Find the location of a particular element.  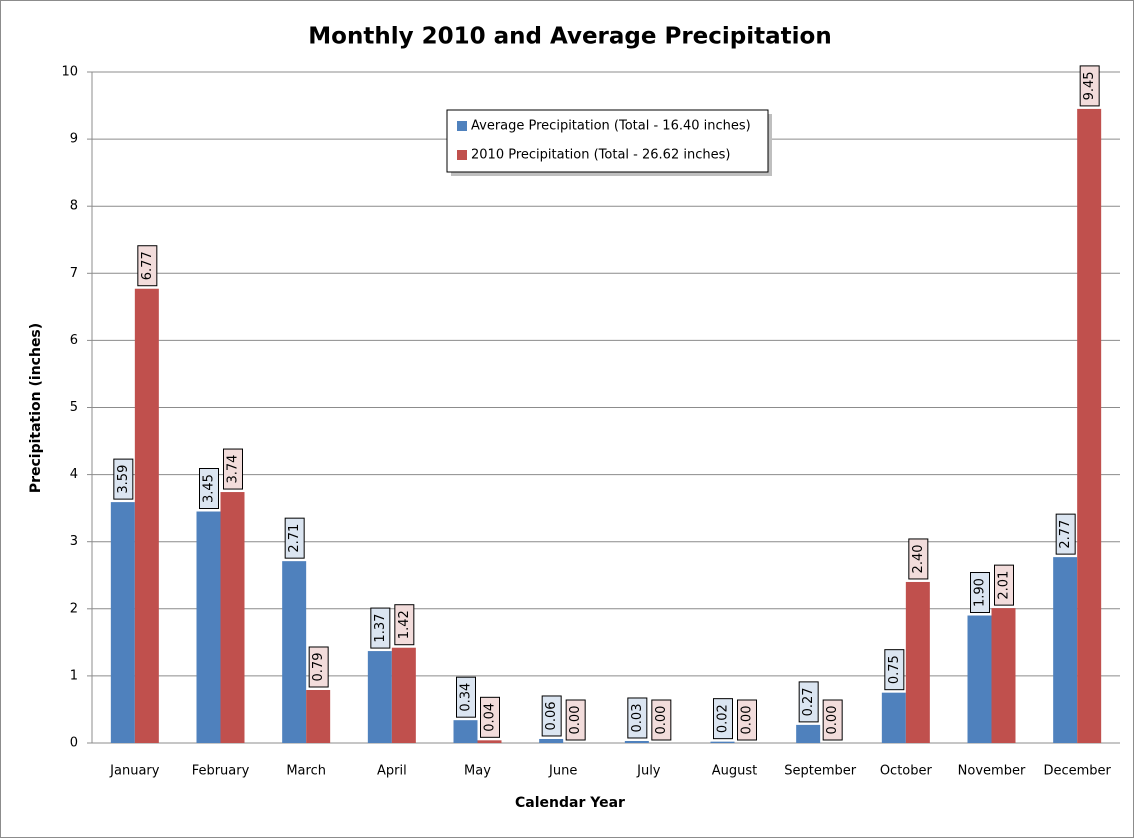

y-tick-label: 4 is located at coordinates (74, 474).